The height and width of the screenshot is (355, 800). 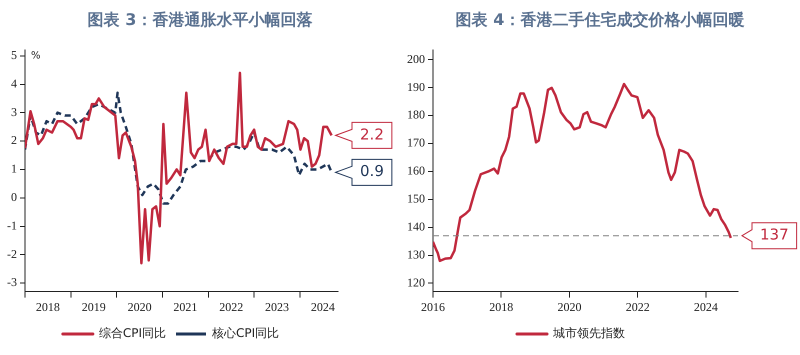 I want to click on y-tick-label: 2, so click(x=13, y=140).